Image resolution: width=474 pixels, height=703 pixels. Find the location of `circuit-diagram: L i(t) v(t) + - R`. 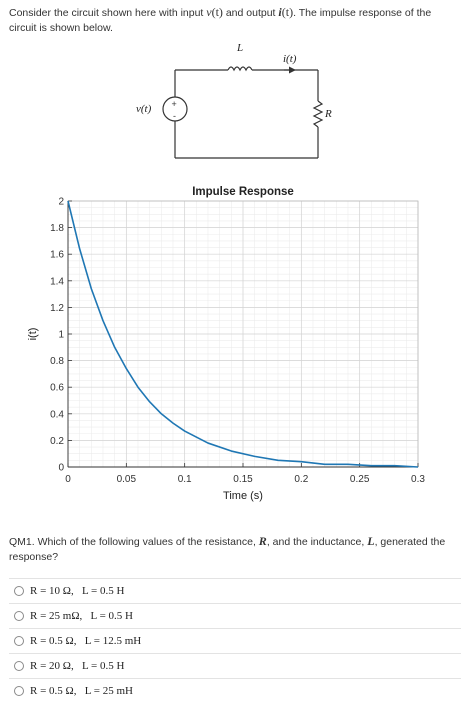

circuit-diagram: L i(t) v(t) + - R is located at coordinates (234, 100).